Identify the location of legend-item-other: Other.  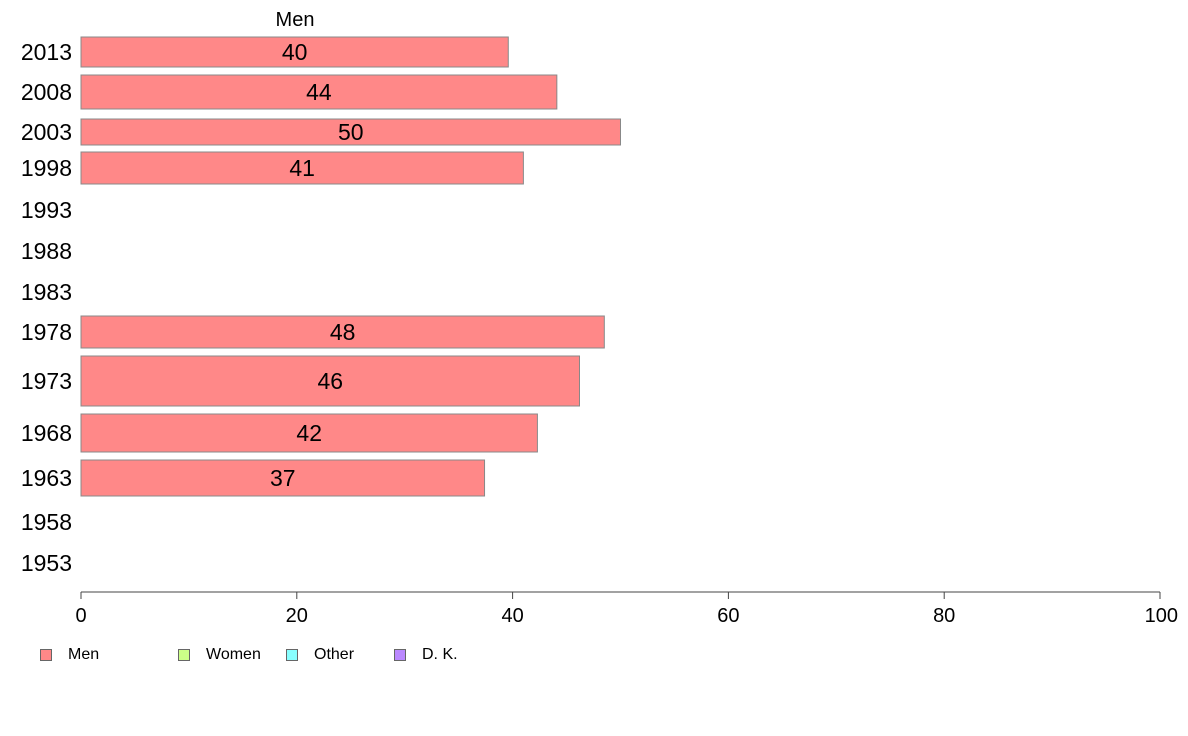
(340, 655).